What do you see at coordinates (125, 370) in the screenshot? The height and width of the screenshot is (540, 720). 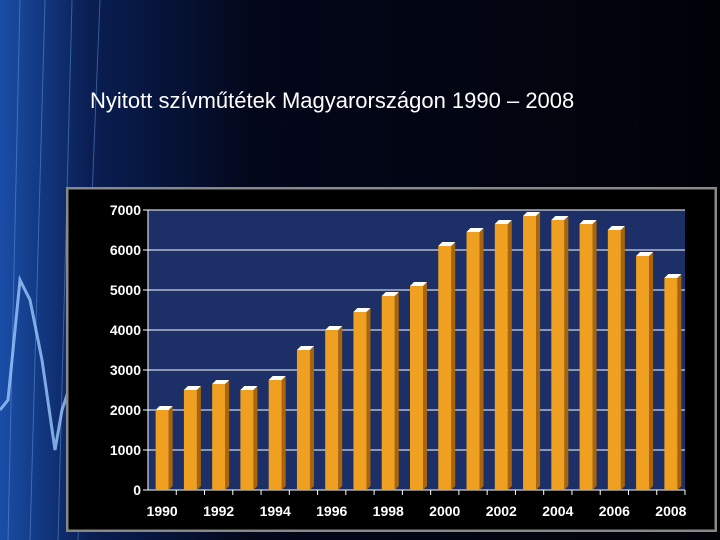 I see `y-tick-label: 3000` at bounding box center [125, 370].